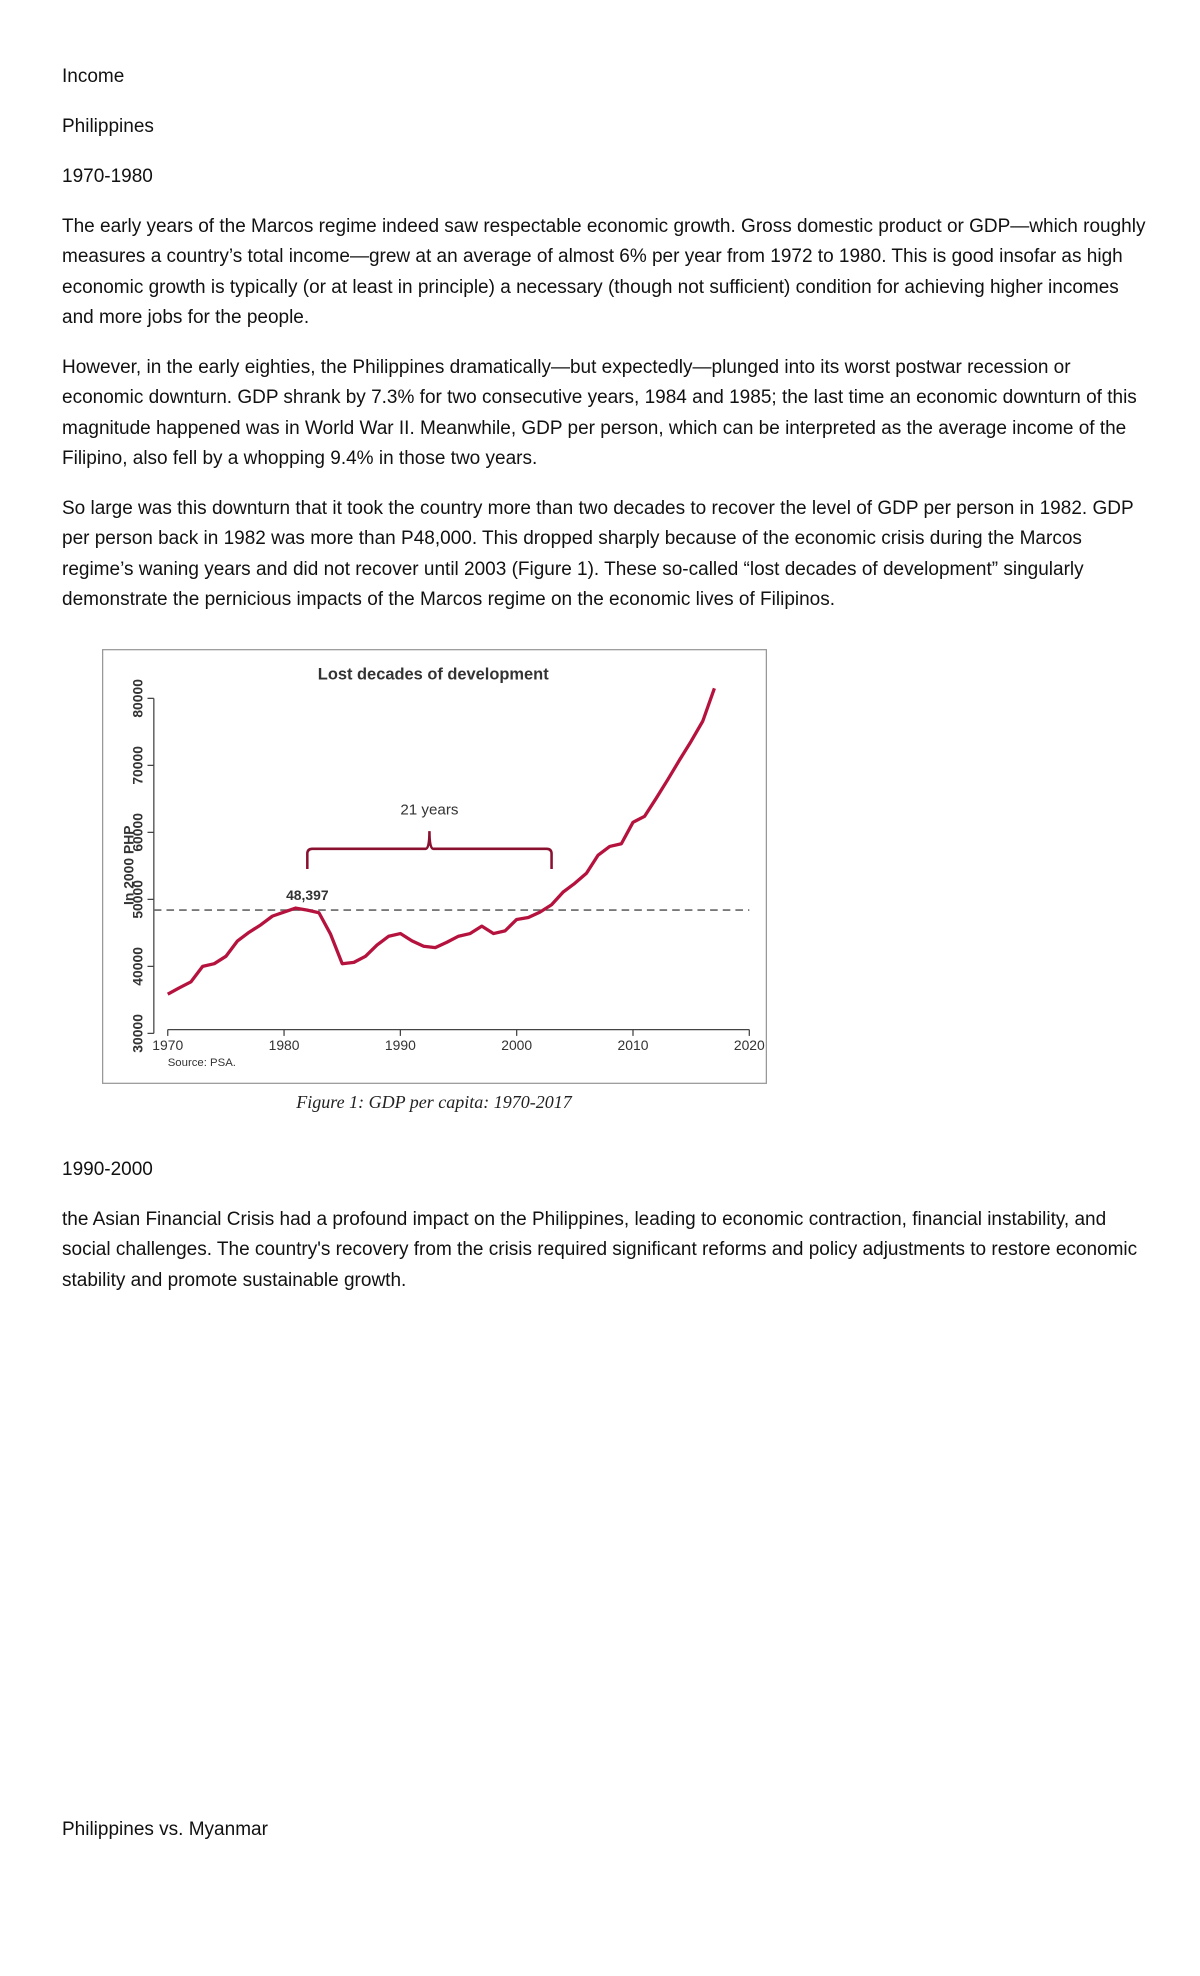  I want to click on heading: 1970-1980, so click(107, 176).